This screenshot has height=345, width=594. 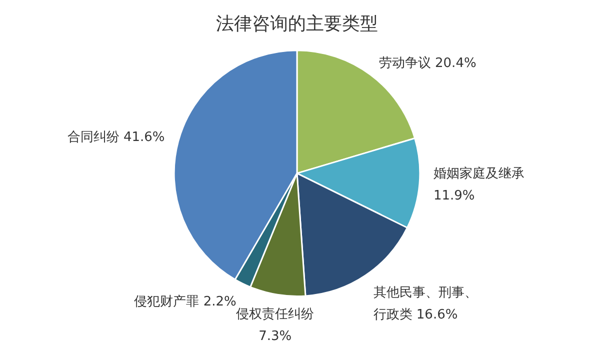 I want to click on slice-label: 婚姻家庭及继承, so click(x=478, y=173).